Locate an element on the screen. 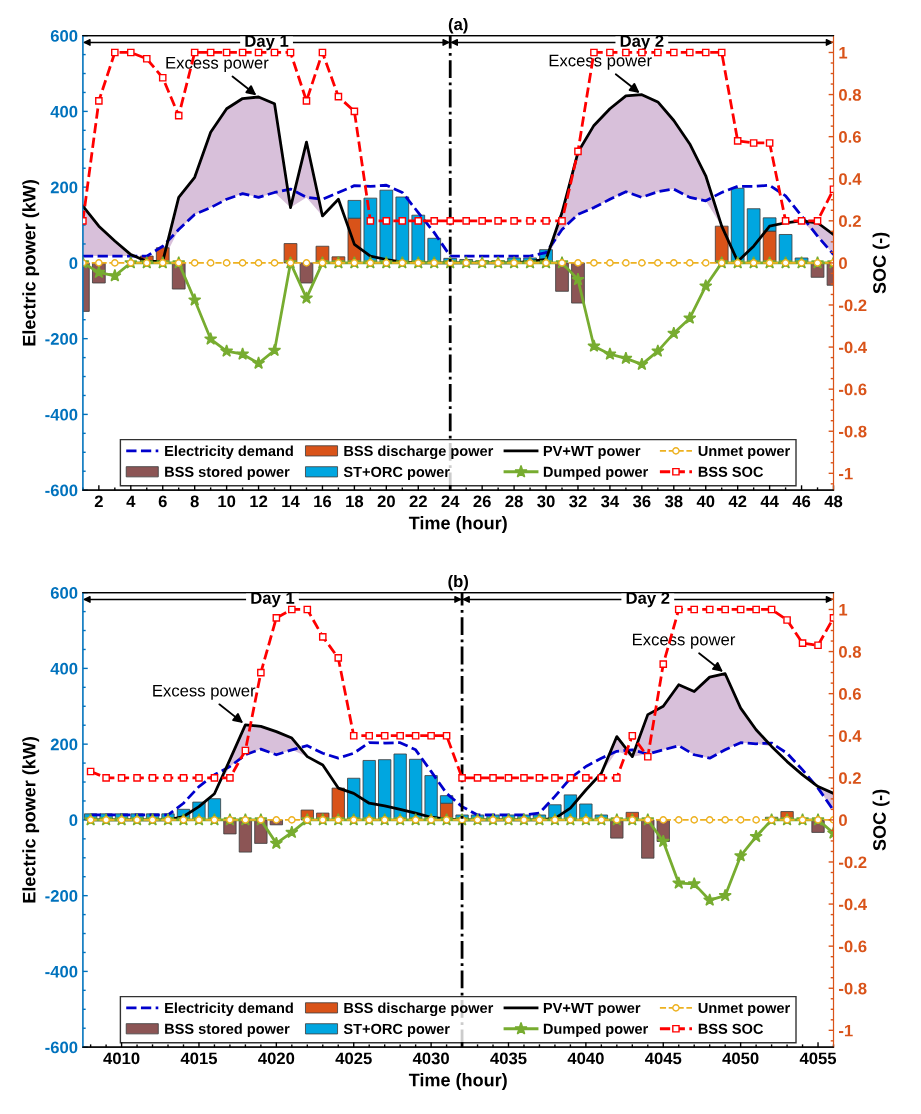 This screenshot has height=1114, width=921. x-tick-label: 4 is located at coordinates (131, 501).